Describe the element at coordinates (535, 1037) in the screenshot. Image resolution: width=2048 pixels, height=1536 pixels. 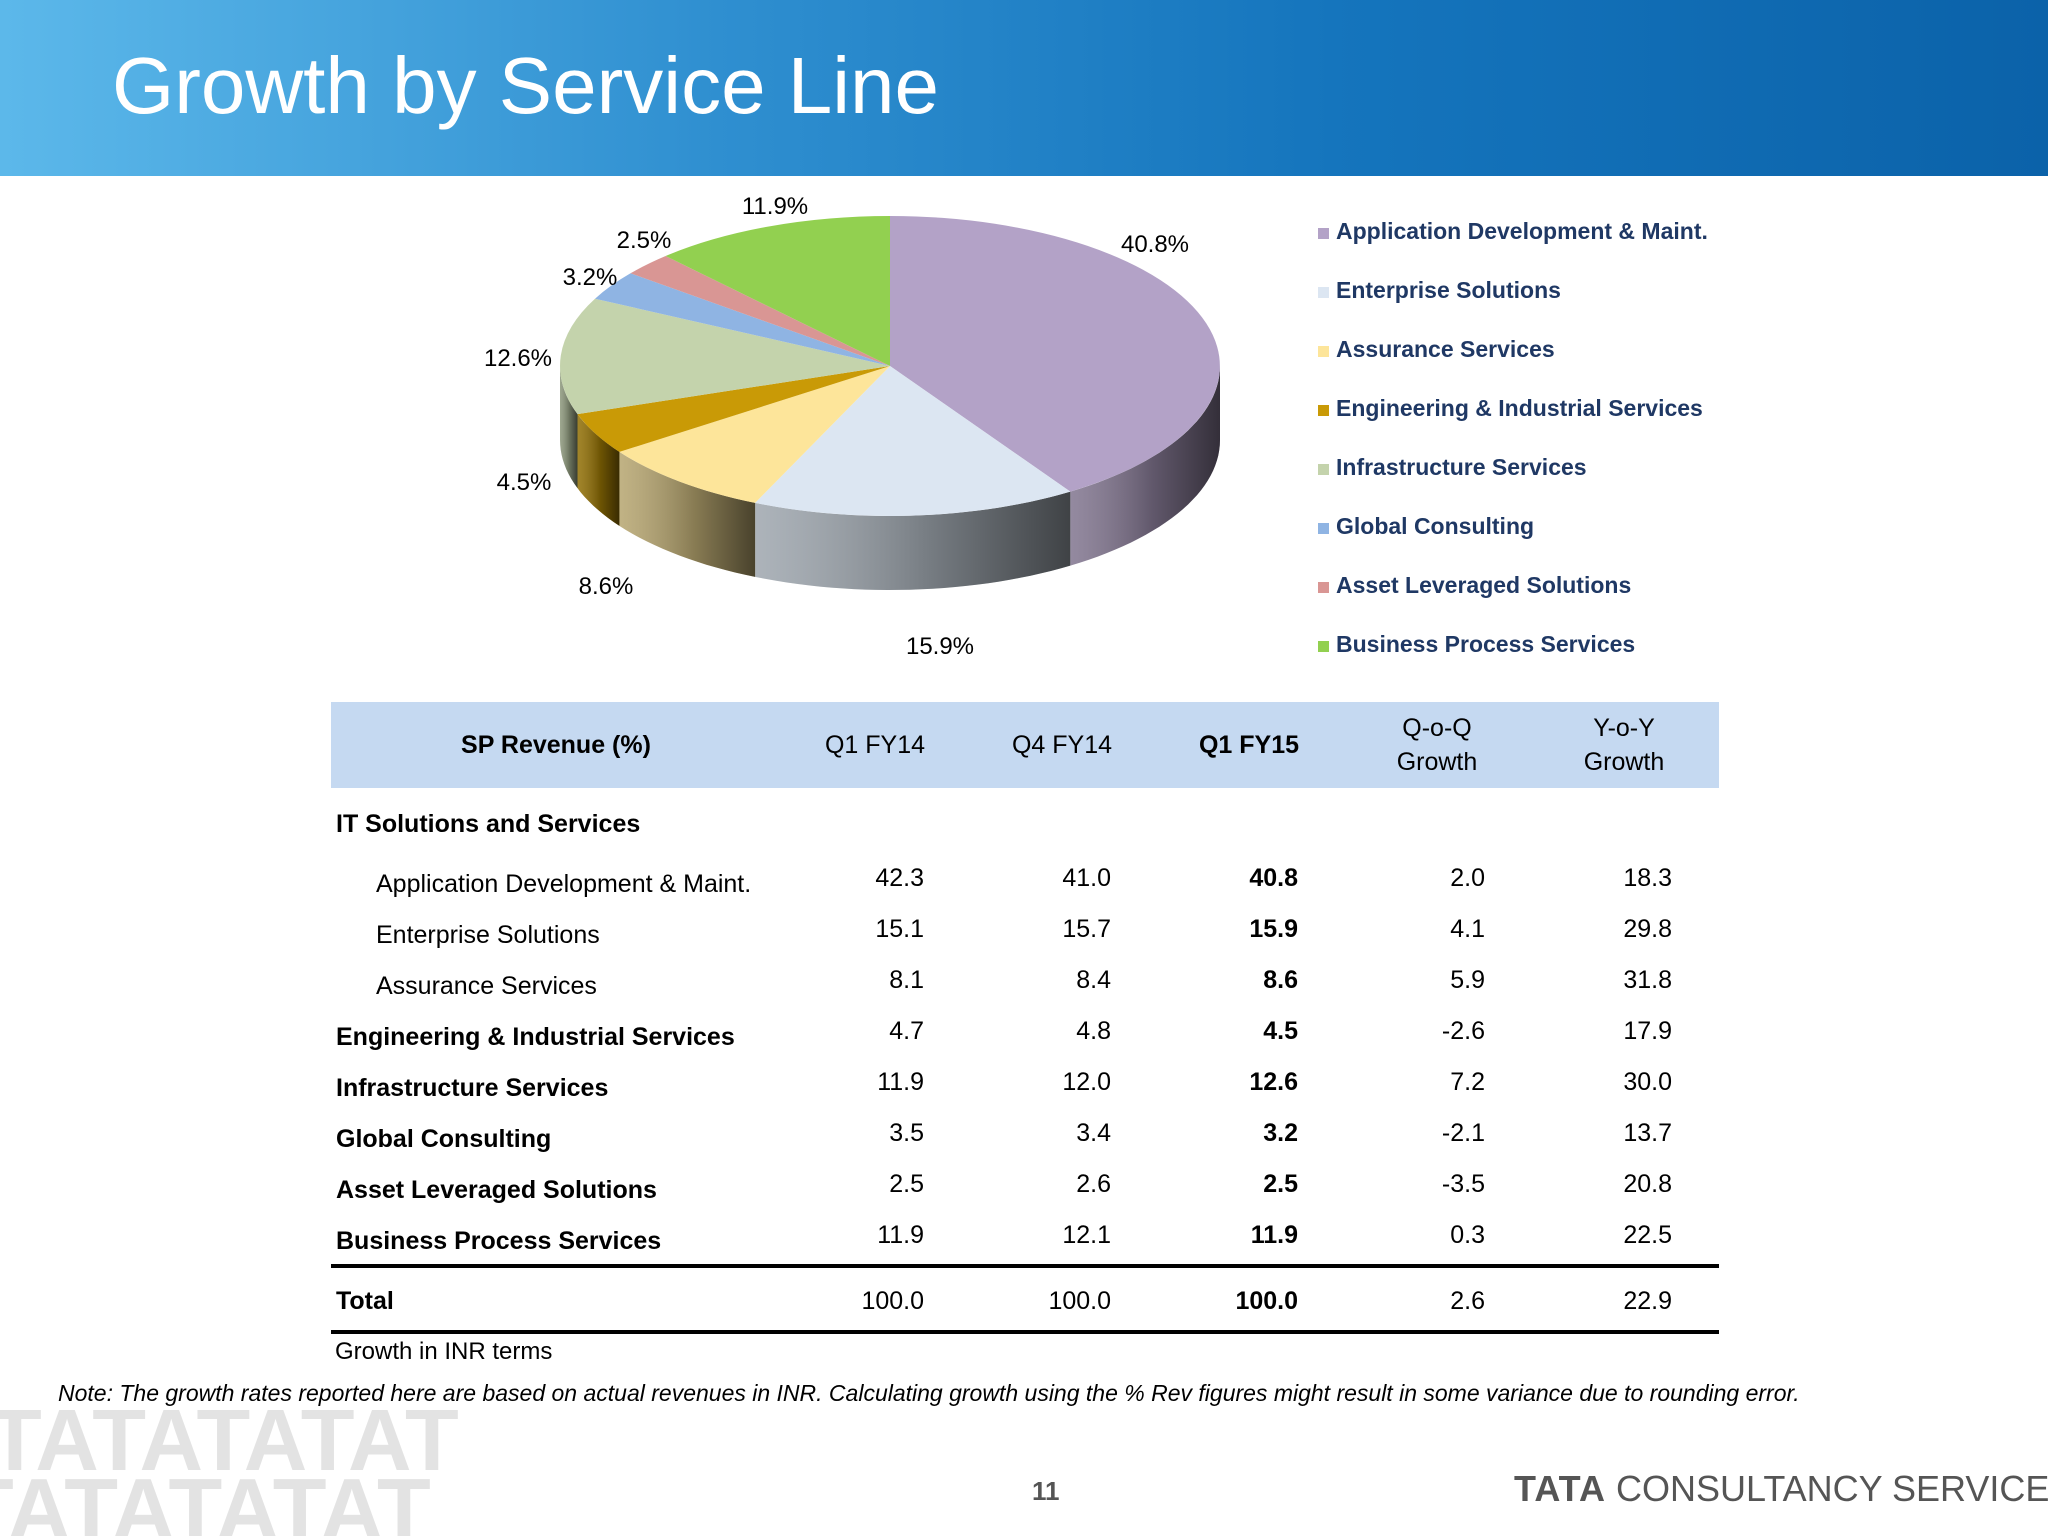
I see `row-label: Engineering & Industrial Services` at that location.